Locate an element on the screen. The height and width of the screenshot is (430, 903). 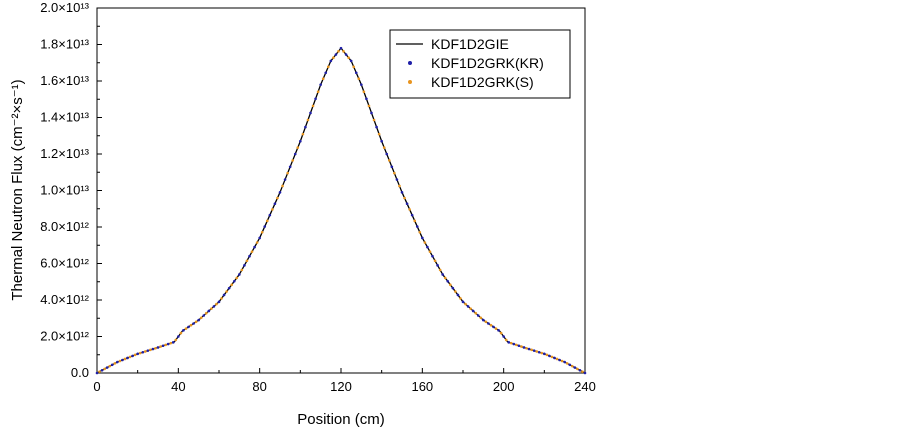
y-tick-label: 8.0×10¹² is located at coordinates (64, 226).